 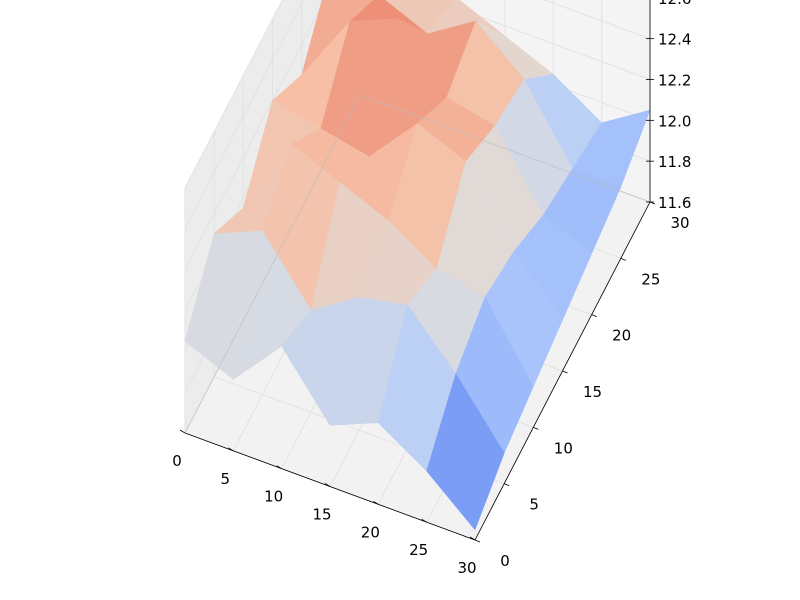 What do you see at coordinates (674, 4) in the screenshot?
I see `z-tick-label: 12.6` at bounding box center [674, 4].